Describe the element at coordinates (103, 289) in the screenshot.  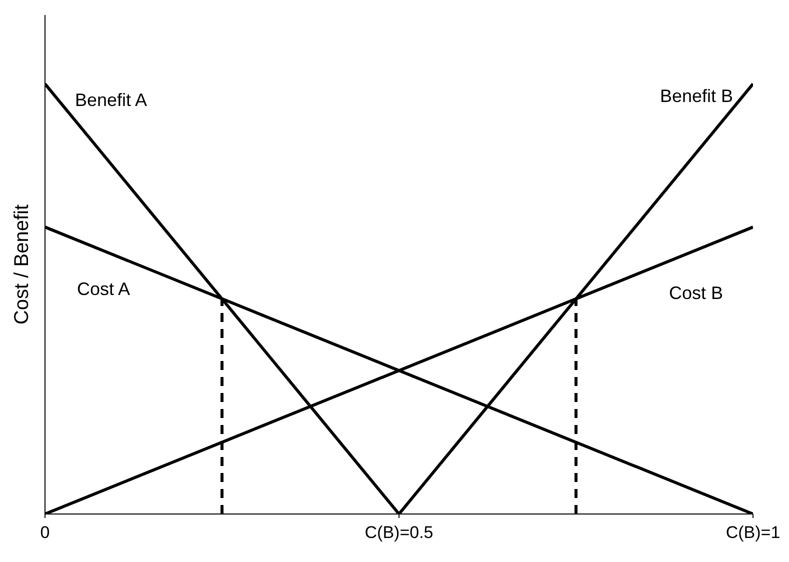
I see `series-label: Cost A` at that location.